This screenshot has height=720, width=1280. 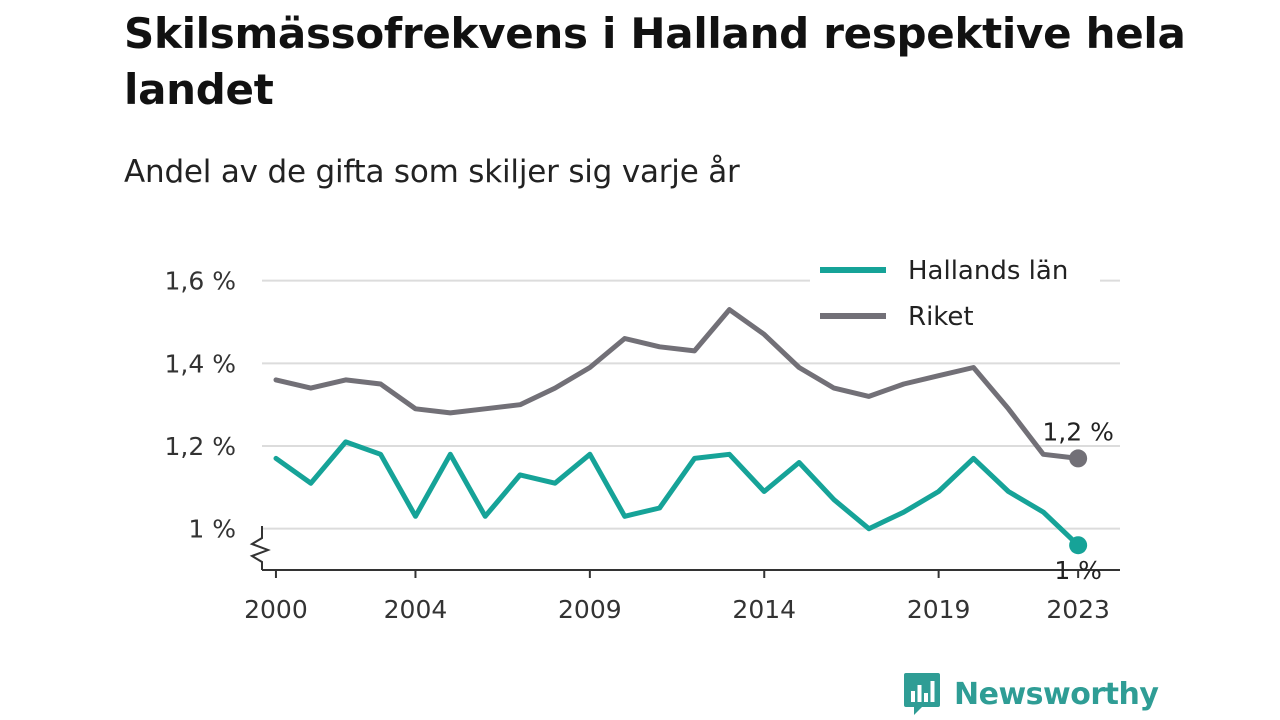 What do you see at coordinates (941, 317) in the screenshot?
I see `legend-label: Riket` at bounding box center [941, 317].